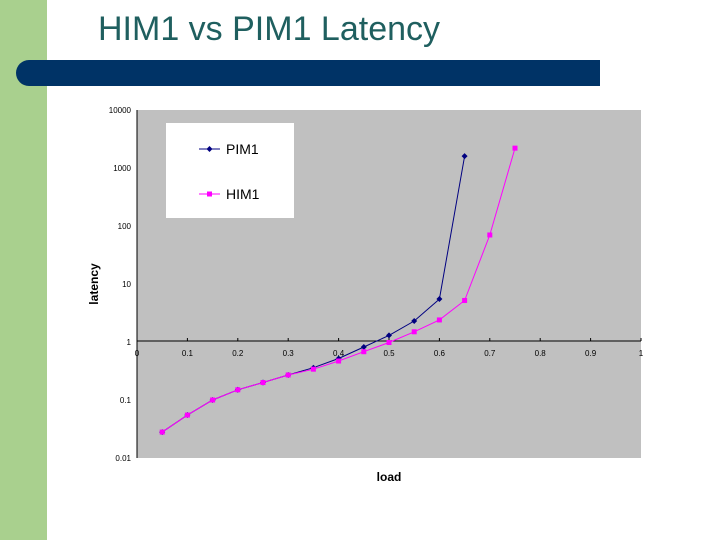  What do you see at coordinates (269, 29) in the screenshot?
I see `slide-title: HIM1 vs PIM1 Latency` at bounding box center [269, 29].